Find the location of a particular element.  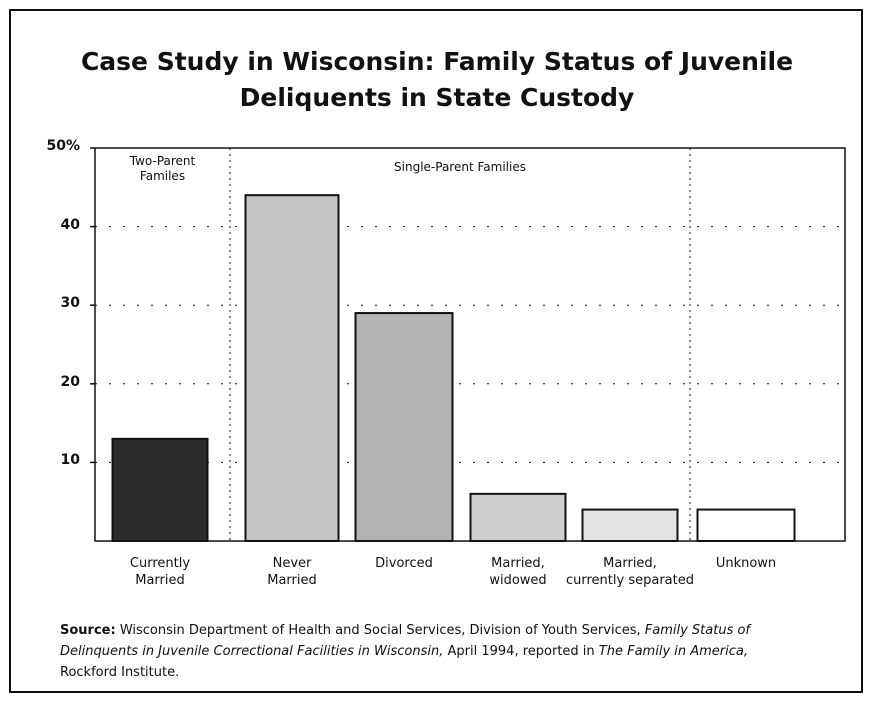

x-tick-label: Never Married is located at coordinates (292, 572).